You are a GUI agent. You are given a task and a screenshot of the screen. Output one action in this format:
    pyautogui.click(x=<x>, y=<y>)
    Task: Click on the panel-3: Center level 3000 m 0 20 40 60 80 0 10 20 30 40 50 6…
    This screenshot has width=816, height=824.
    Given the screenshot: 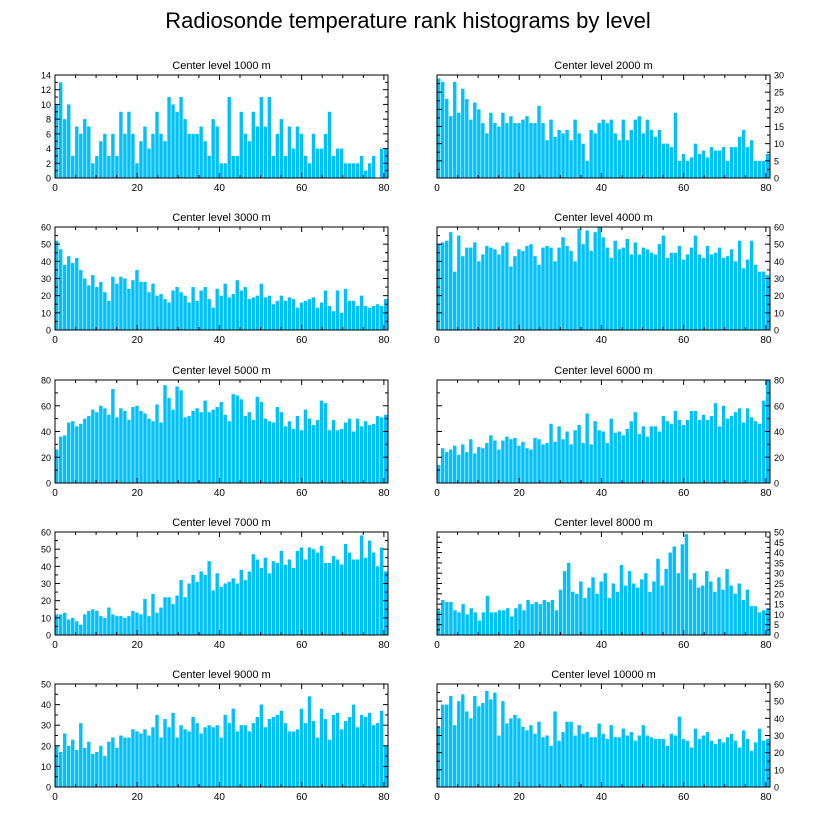 What is the action you would take?
    pyautogui.click(x=215, y=279)
    